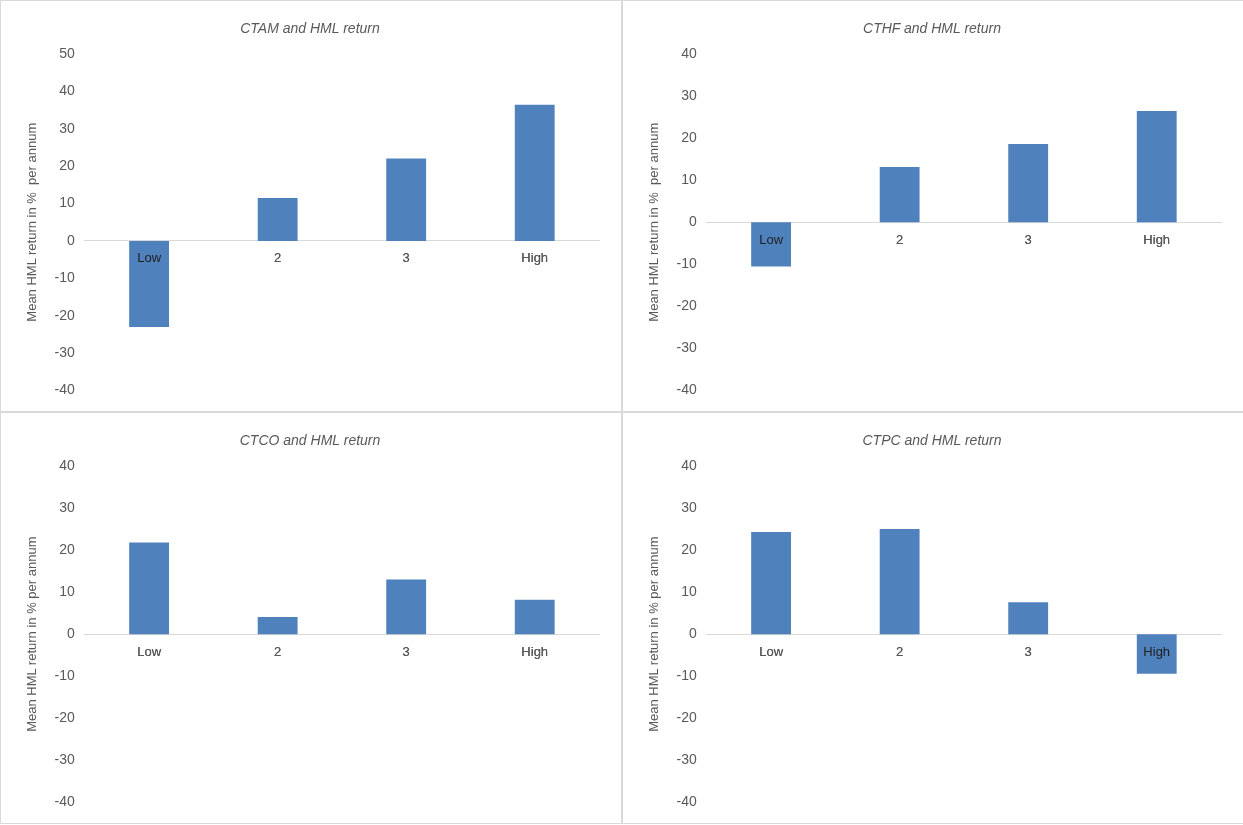  I want to click on chart-title: CTAM and HML return, so click(310, 28).